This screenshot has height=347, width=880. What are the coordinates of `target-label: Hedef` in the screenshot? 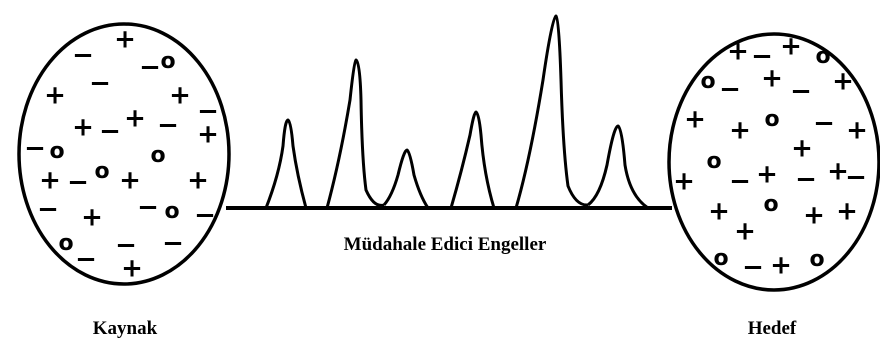 It's located at (772, 328).